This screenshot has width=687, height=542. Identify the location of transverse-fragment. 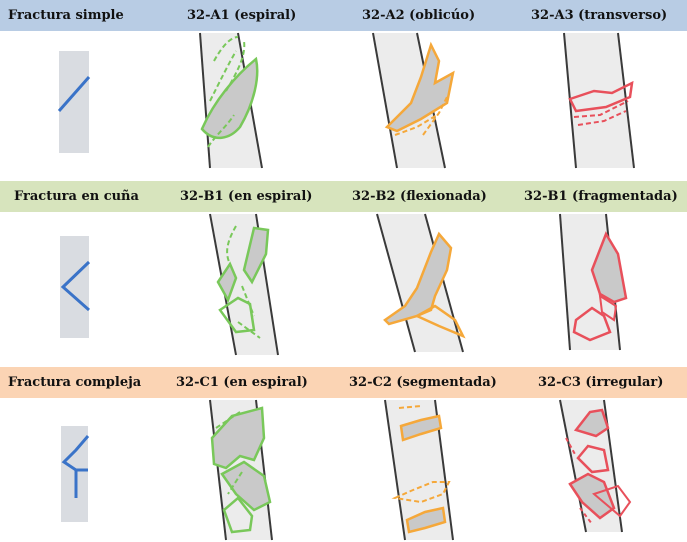
(601, 96).